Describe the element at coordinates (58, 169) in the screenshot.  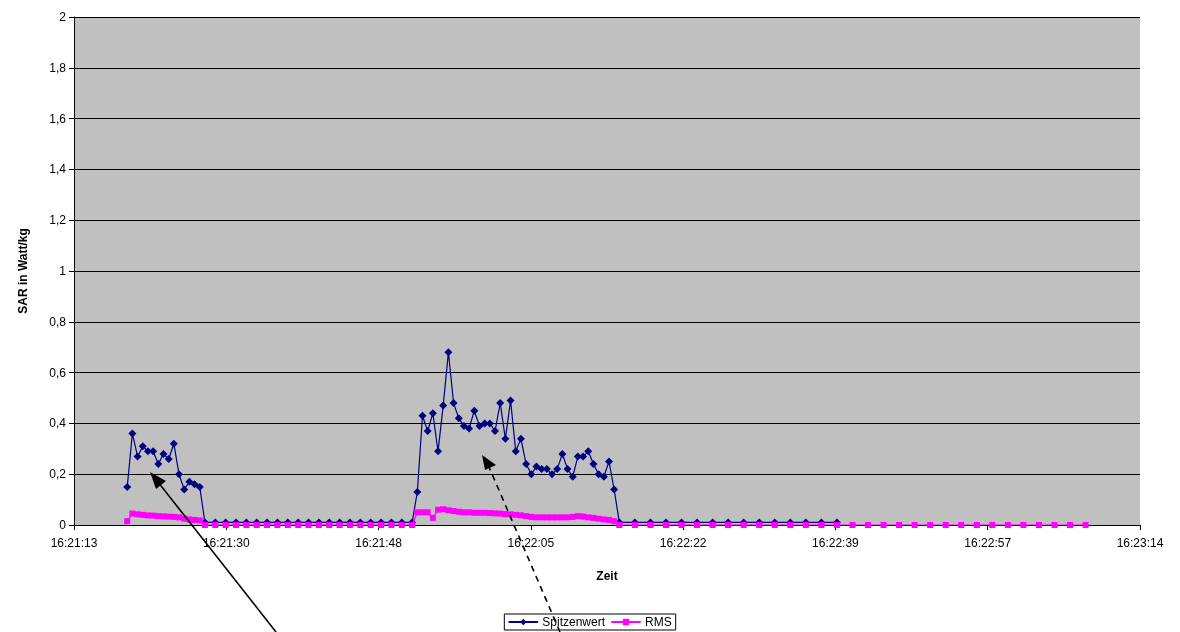
I see `y-tick-label: 1,4` at that location.